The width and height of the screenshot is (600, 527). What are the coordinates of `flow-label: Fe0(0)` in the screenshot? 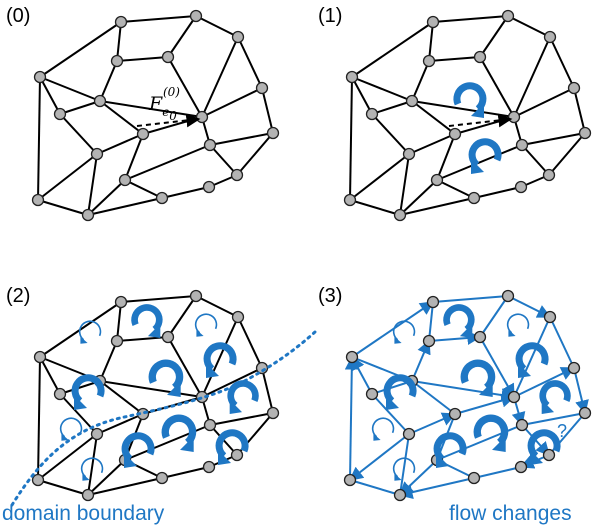 It's located at (164, 104).